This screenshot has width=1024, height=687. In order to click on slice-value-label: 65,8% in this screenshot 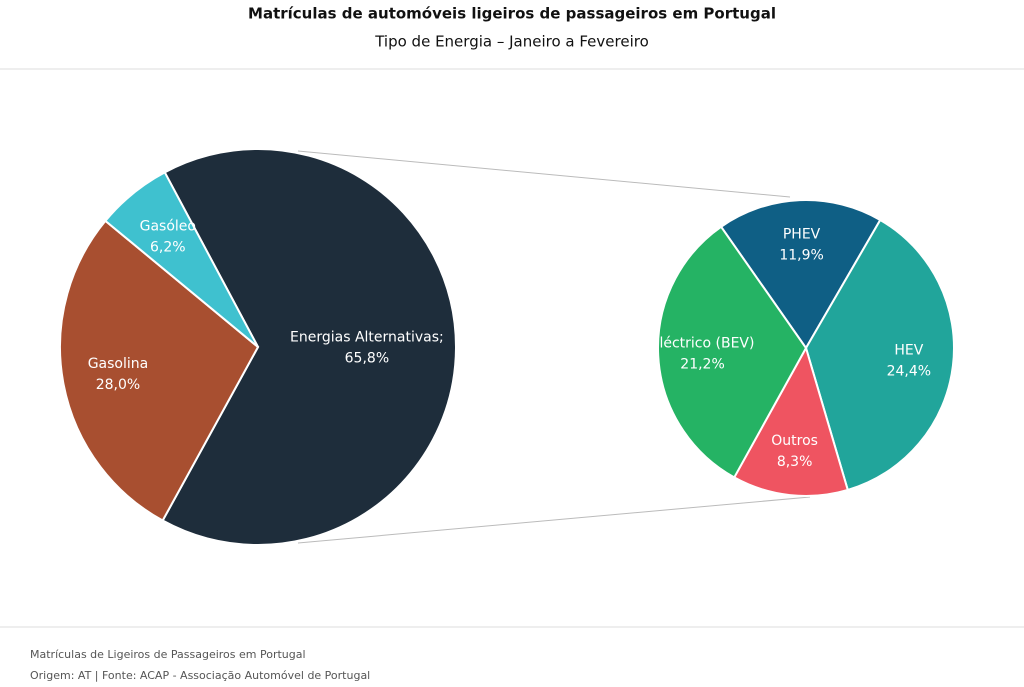, I will do `click(367, 359)`.